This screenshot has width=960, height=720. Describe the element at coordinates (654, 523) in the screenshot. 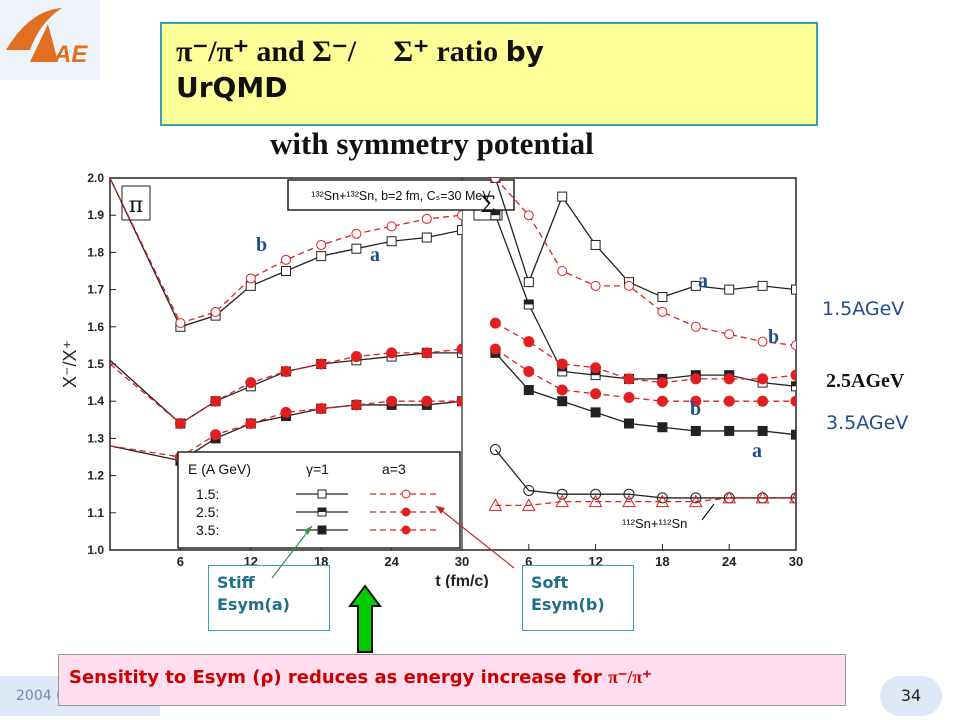

I see `sn112-label: ¹¹²Sn+¹¹²Sn` at that location.